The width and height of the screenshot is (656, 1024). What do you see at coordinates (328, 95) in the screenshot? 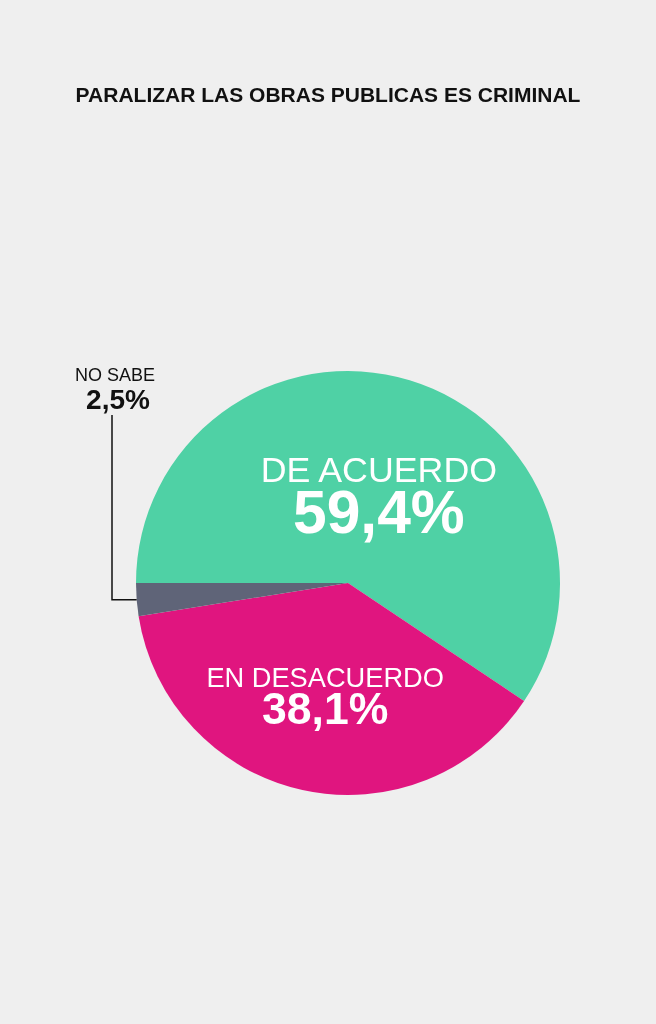
I see `chart-title: PARALIZAR LAS OBRAS PUBLICAS ES CRIMINAL` at bounding box center [328, 95].